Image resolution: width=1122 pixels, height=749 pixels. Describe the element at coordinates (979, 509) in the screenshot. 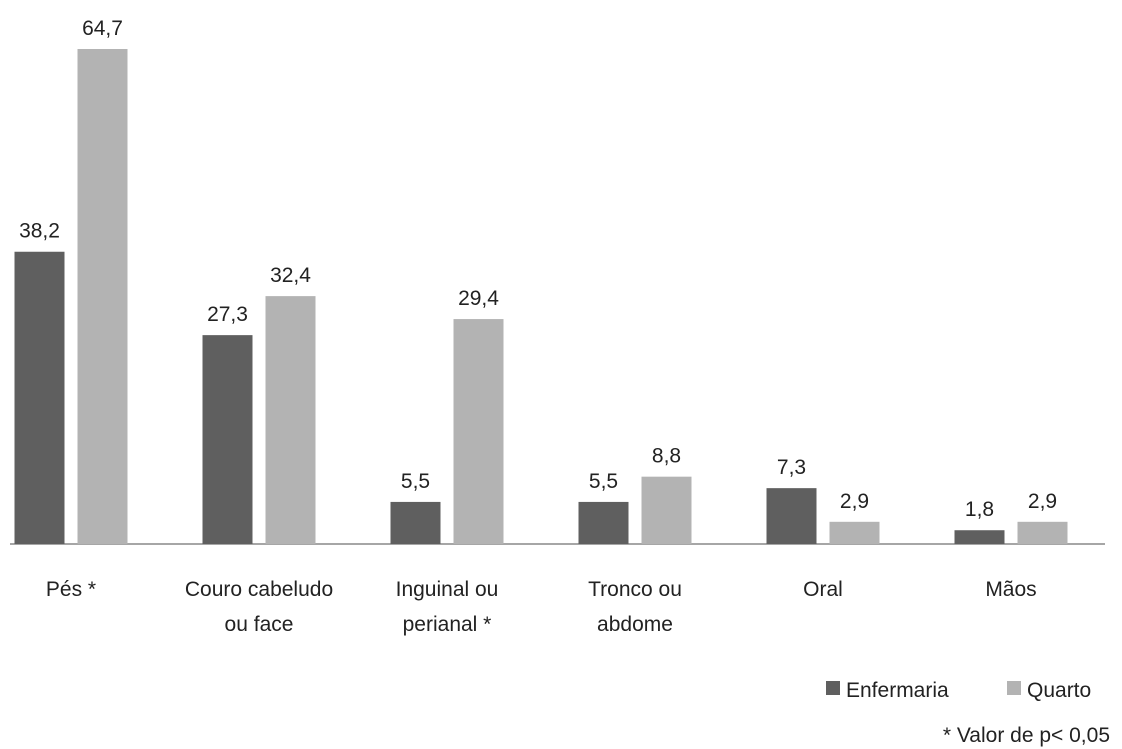

I see `data-label: 1,8` at that location.